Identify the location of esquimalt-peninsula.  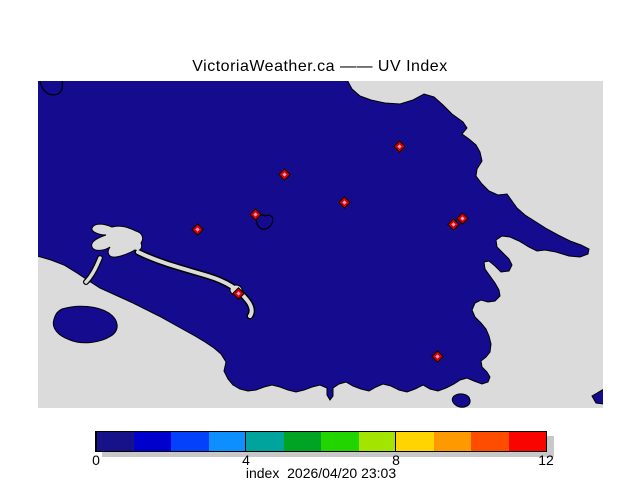
(85, 324).